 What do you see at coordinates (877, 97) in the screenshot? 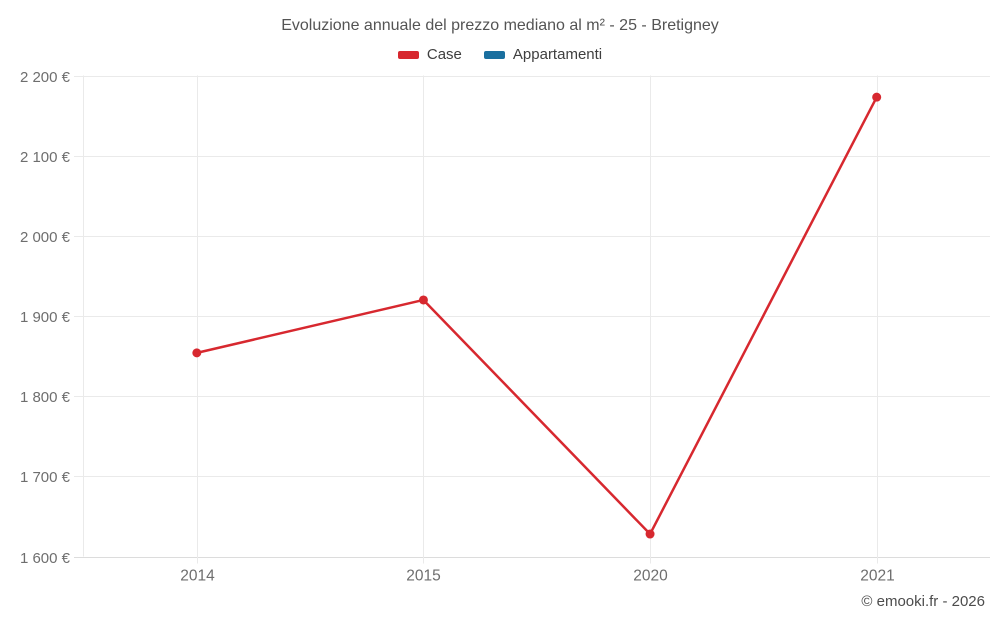
I see `data-point-case-2021` at bounding box center [877, 97].